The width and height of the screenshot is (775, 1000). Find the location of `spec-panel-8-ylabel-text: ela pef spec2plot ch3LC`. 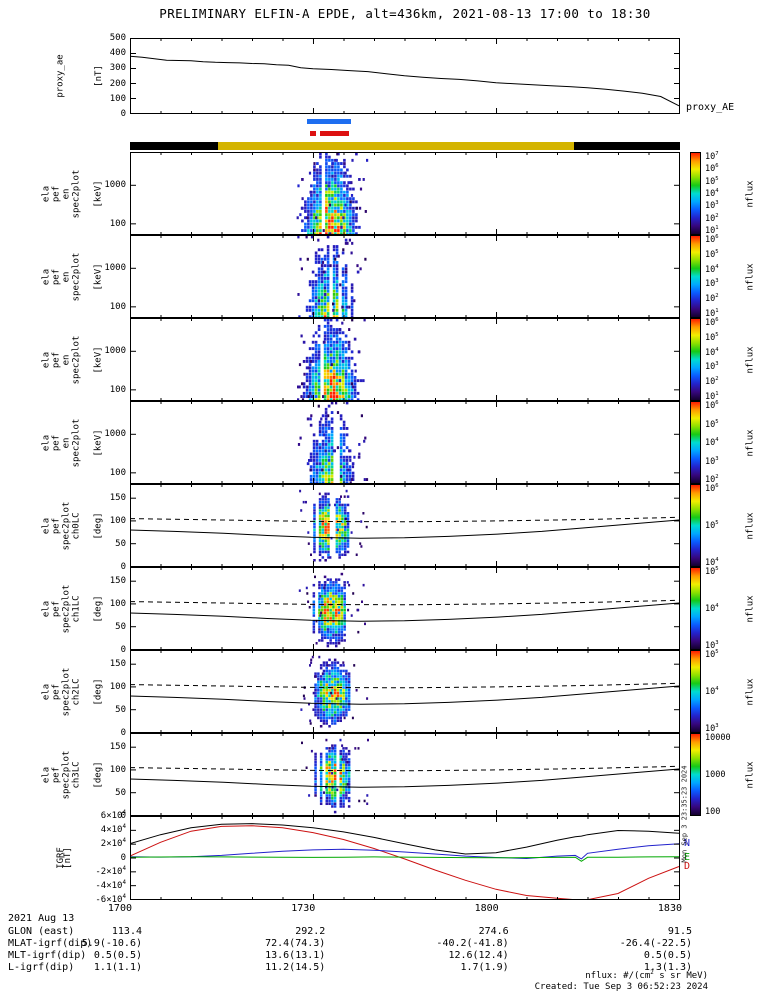

spec-panel-8-ylabel-text: ela pef spec2plot ch3LC is located at coordinates (61, 774).